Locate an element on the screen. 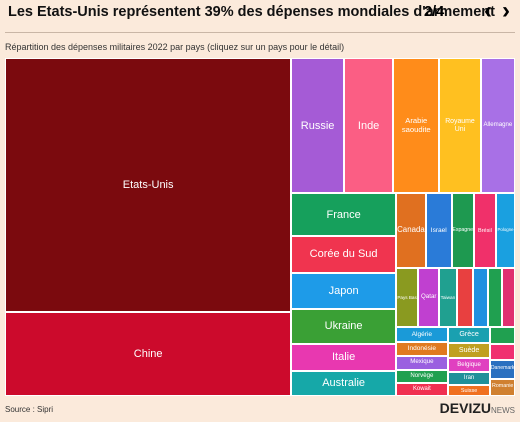 Image resolution: width=520 pixels, height=422 pixels. country-cell: France is located at coordinates (343, 215).